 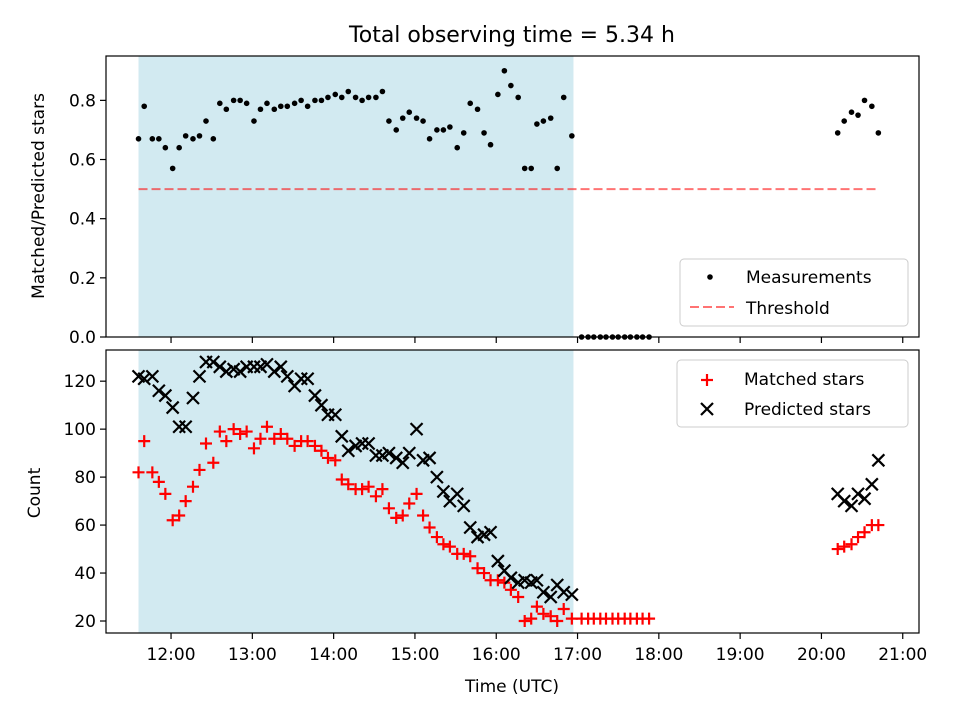 What do you see at coordinates (82, 101) in the screenshot?
I see `top-y-tick-label: 0.8` at bounding box center [82, 101].